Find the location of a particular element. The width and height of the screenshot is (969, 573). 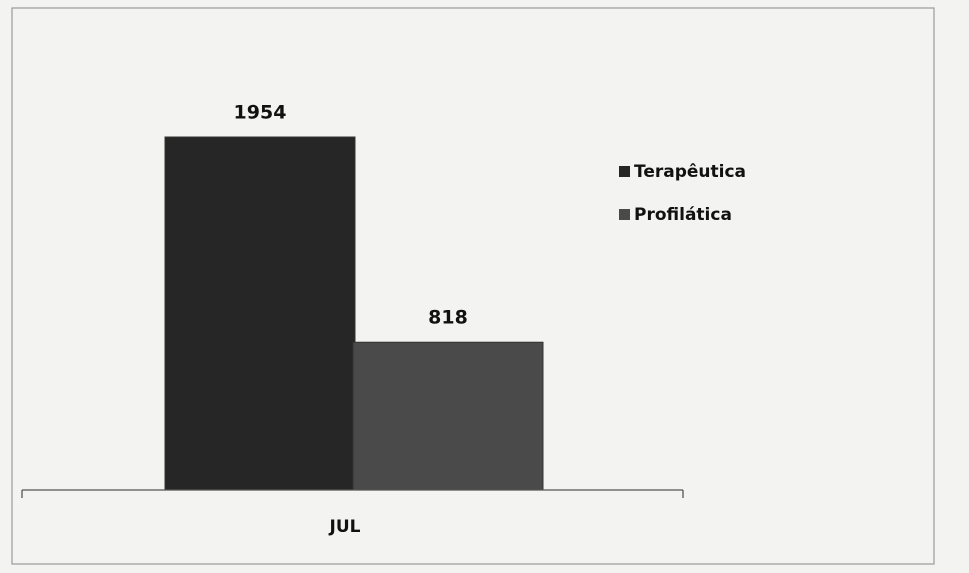

data-label: 818 is located at coordinates (448, 318).